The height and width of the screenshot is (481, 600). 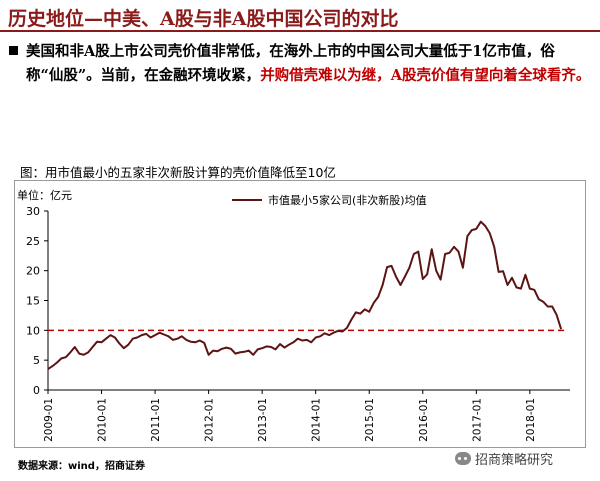 I want to click on y-tick-label: 10, so click(x=33, y=330).